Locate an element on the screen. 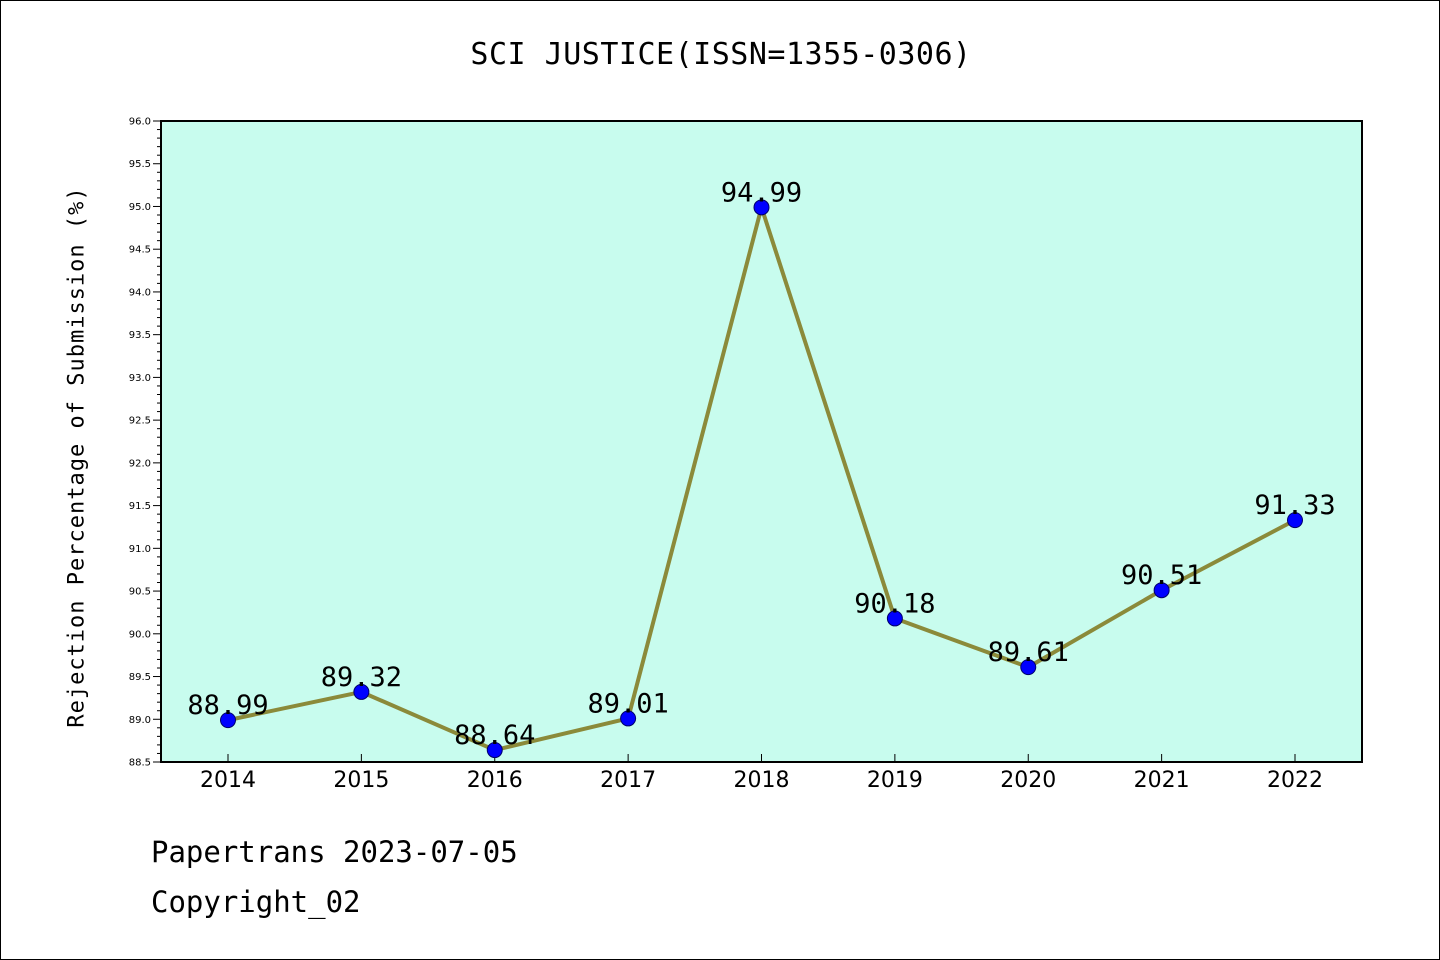 The image size is (1440, 960). x-tick-label: 2022 is located at coordinates (1295, 780).